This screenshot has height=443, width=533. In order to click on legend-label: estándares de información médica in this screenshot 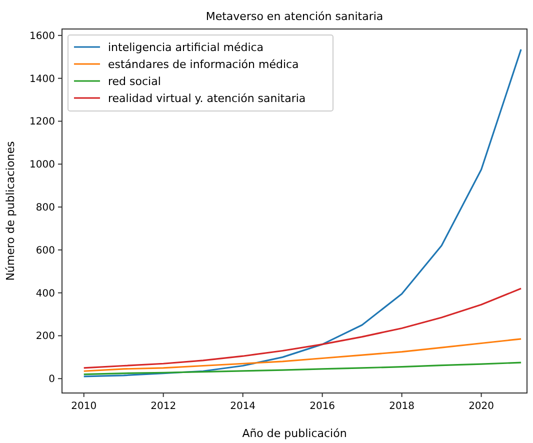, I will do `click(203, 64)`.